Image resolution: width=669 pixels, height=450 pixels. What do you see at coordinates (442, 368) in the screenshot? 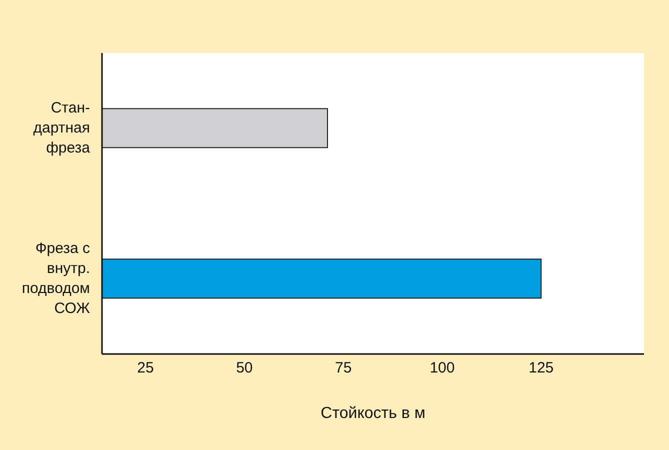
I see `x-tick-label: 100` at bounding box center [442, 368].